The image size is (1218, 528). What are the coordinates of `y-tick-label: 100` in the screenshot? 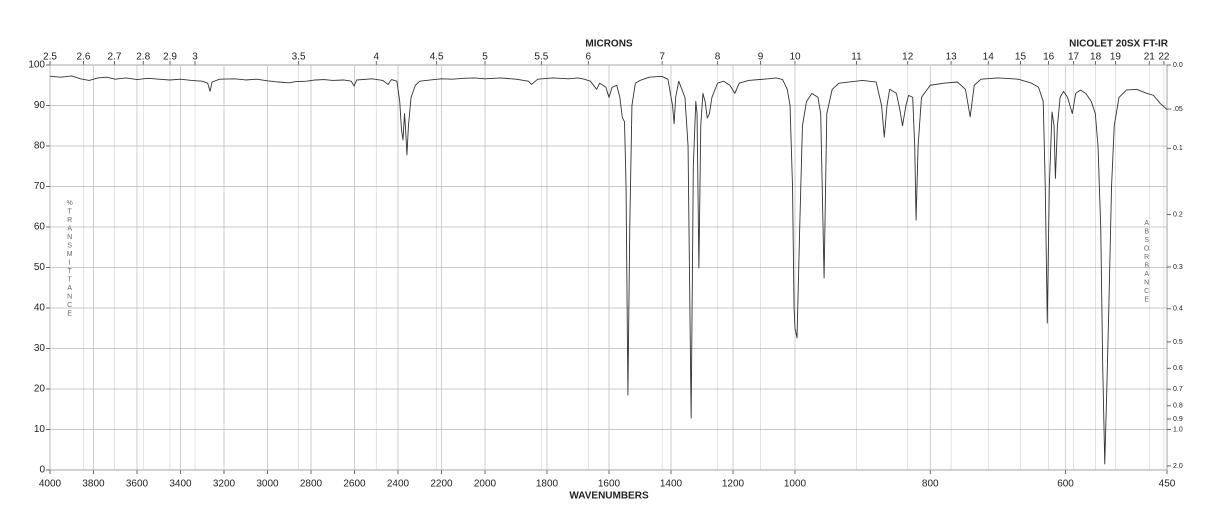 It's located at (36, 65).